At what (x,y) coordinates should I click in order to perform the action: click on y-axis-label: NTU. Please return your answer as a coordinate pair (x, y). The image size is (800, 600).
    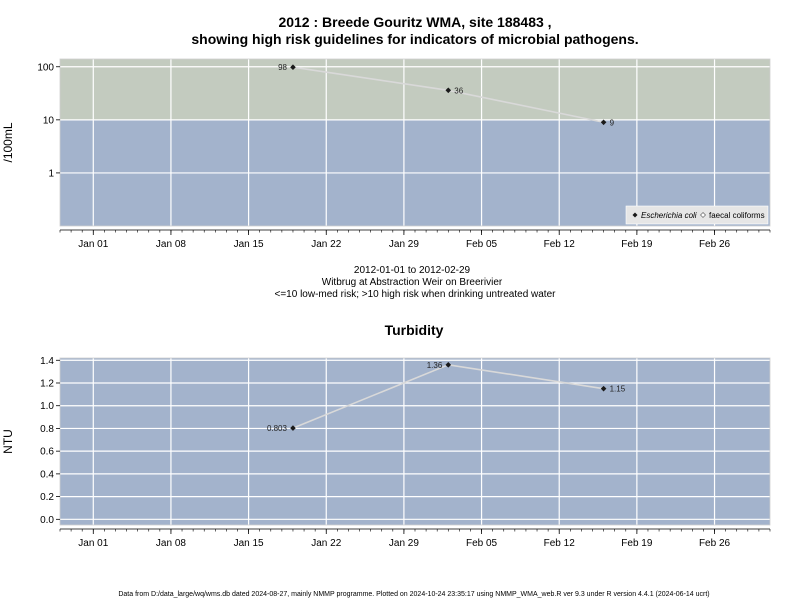
    Looking at the image, I should click on (8, 441).